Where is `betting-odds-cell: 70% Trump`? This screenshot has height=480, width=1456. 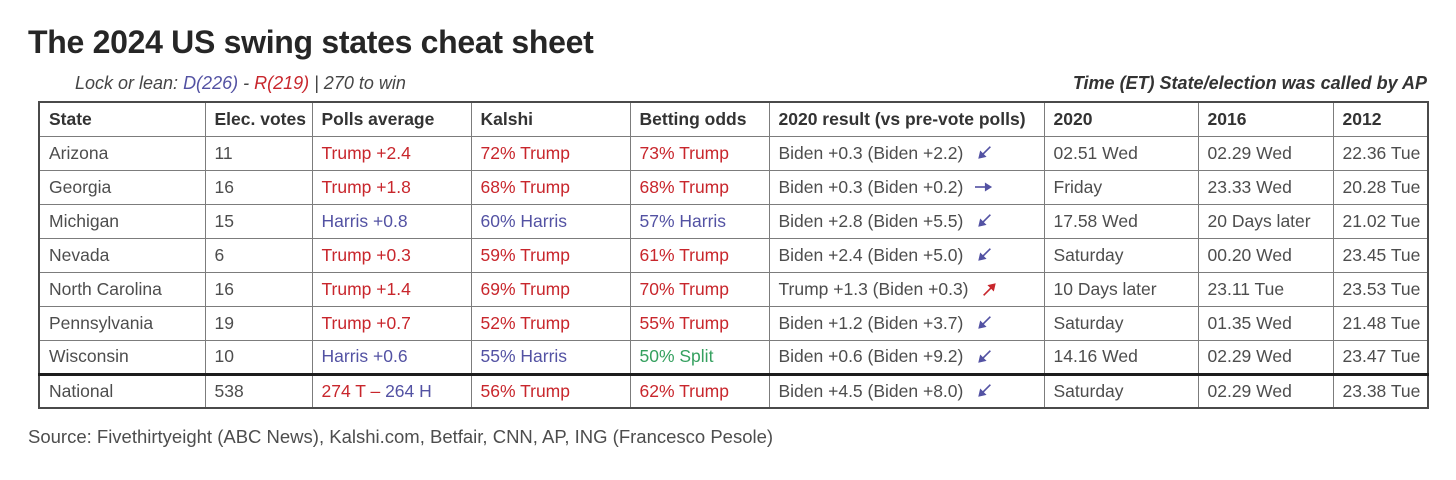
betting-odds-cell: 70% Trump is located at coordinates (699, 289).